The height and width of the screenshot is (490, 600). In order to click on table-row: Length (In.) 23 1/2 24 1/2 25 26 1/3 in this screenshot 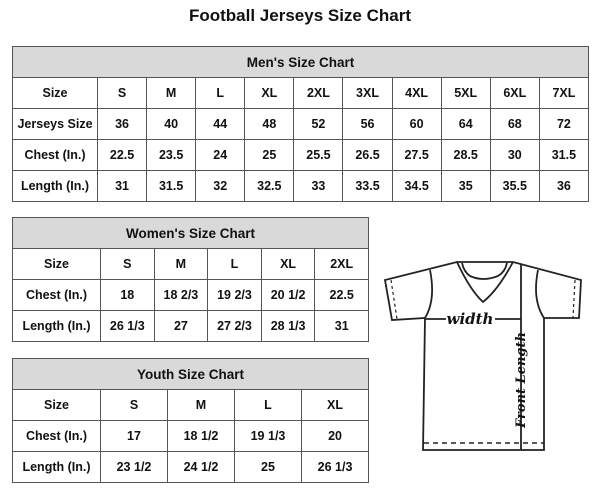, I will do `click(191, 467)`.